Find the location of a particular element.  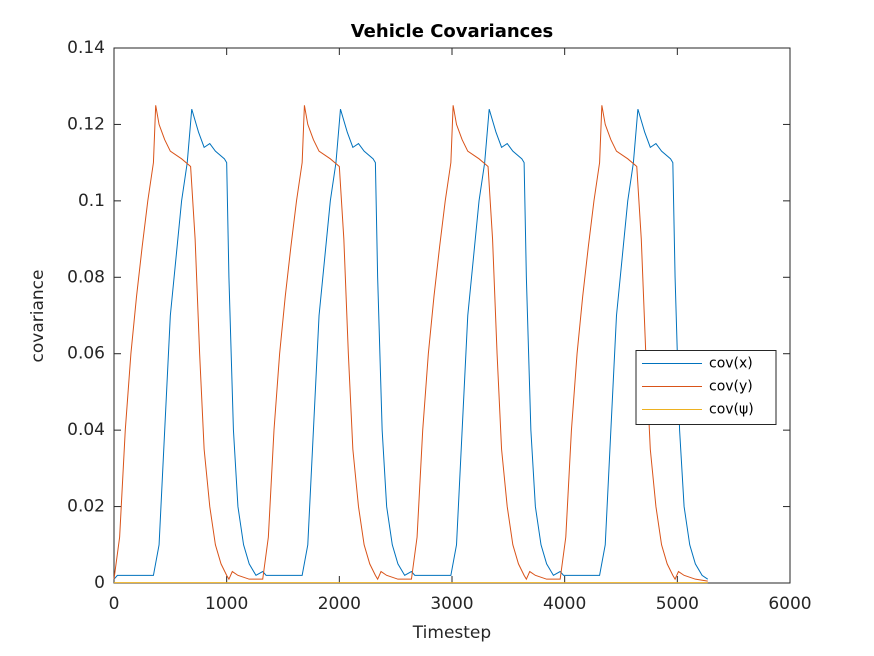

chart-title: Vehicle Covariances is located at coordinates (452, 31).